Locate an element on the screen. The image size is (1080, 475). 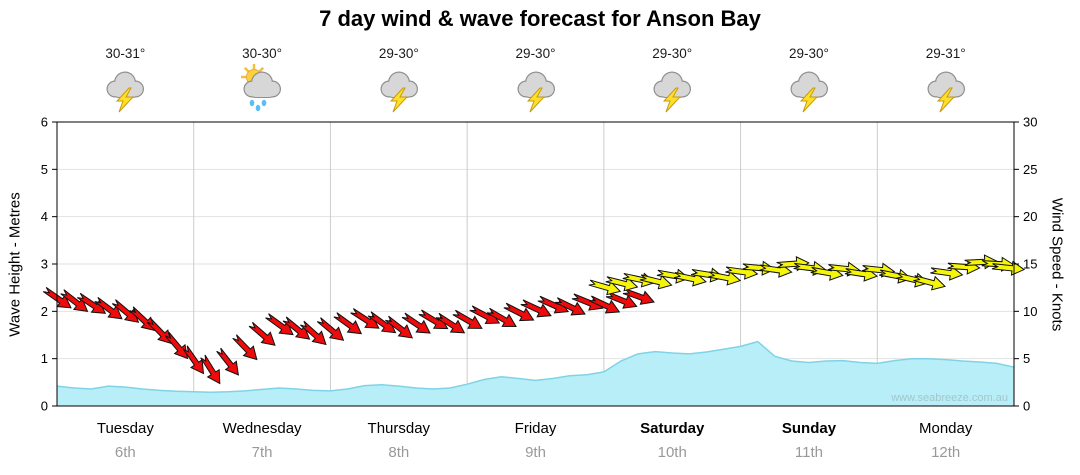
wave-tick-label: 6 is located at coordinates (44, 122).